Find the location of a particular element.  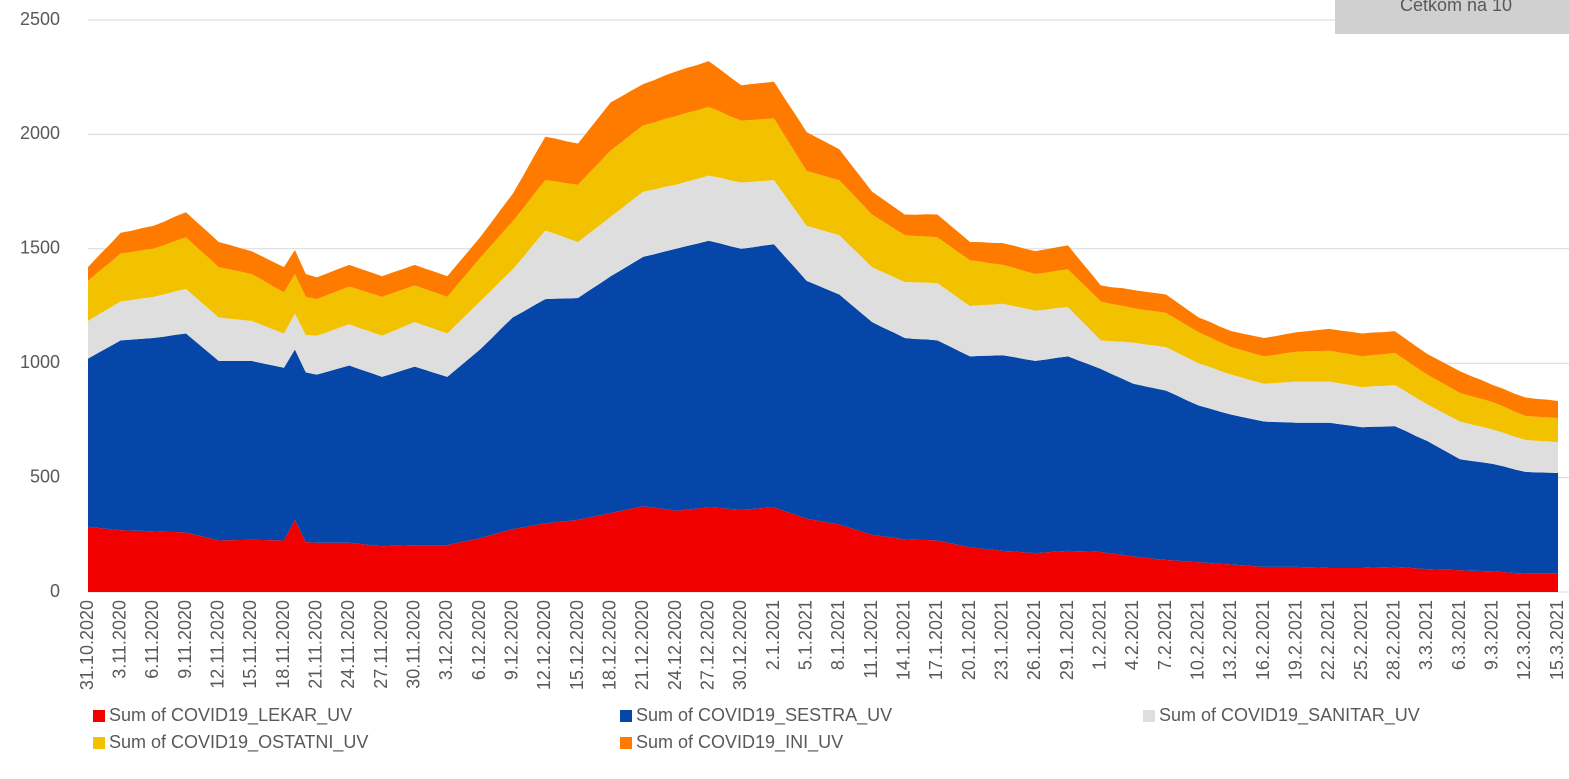

legend-label: Sum of COVID19_LEKAR_UV is located at coordinates (230, 715).